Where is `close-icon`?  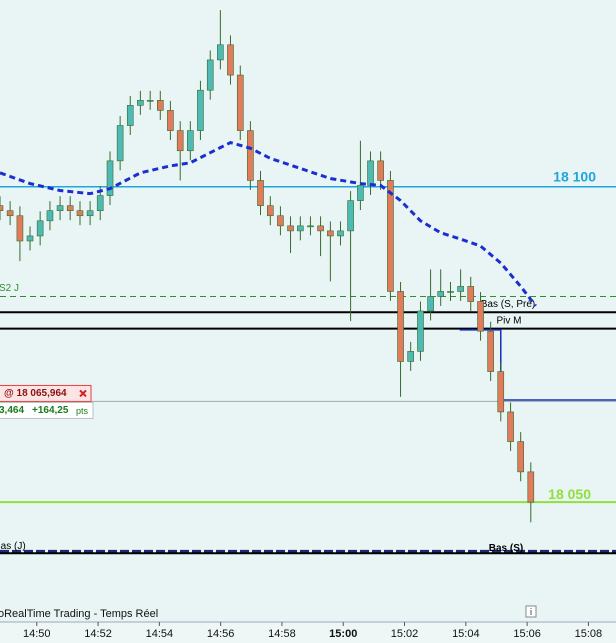 close-icon is located at coordinates (83, 393).